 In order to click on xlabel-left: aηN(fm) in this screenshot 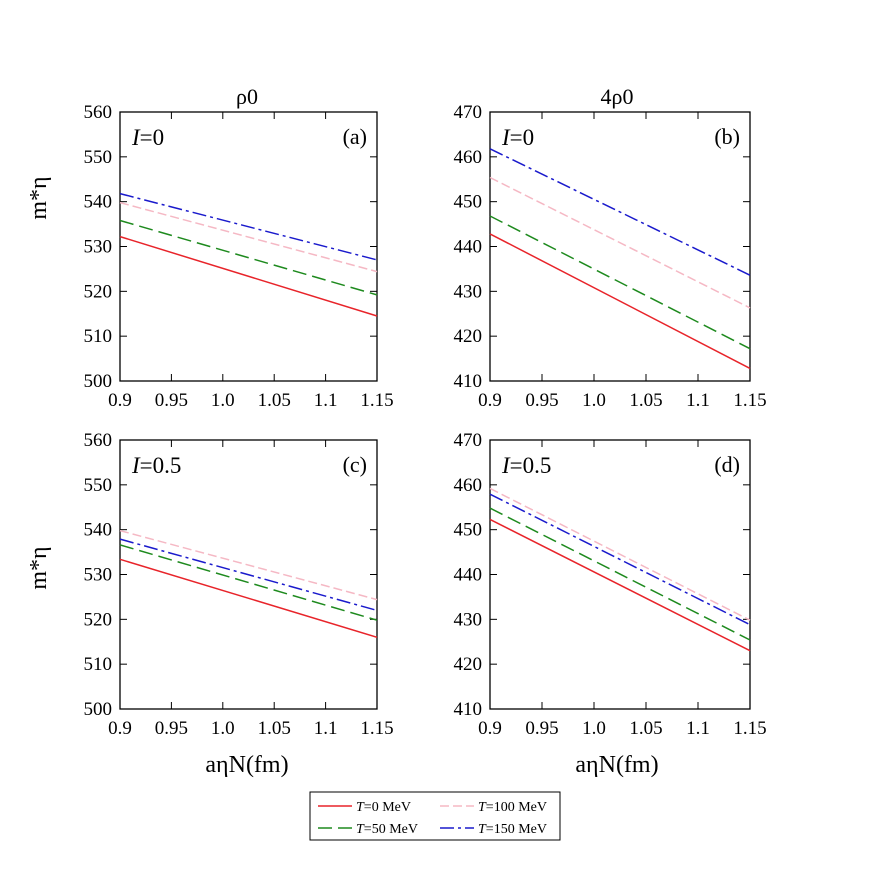, I will do `click(246, 765)`.